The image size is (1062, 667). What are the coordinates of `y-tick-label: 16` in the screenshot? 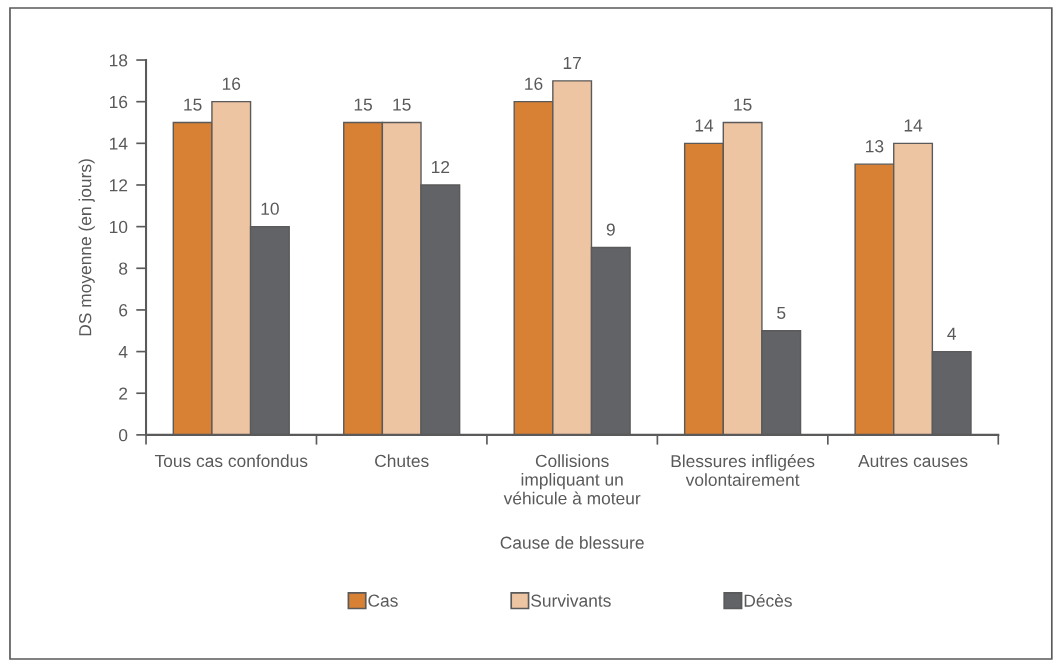 It's located at (118, 102).